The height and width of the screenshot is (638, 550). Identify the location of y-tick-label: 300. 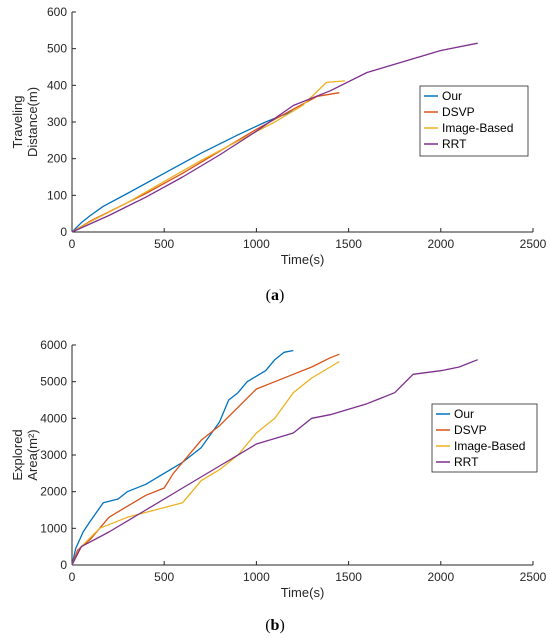
(57, 122).